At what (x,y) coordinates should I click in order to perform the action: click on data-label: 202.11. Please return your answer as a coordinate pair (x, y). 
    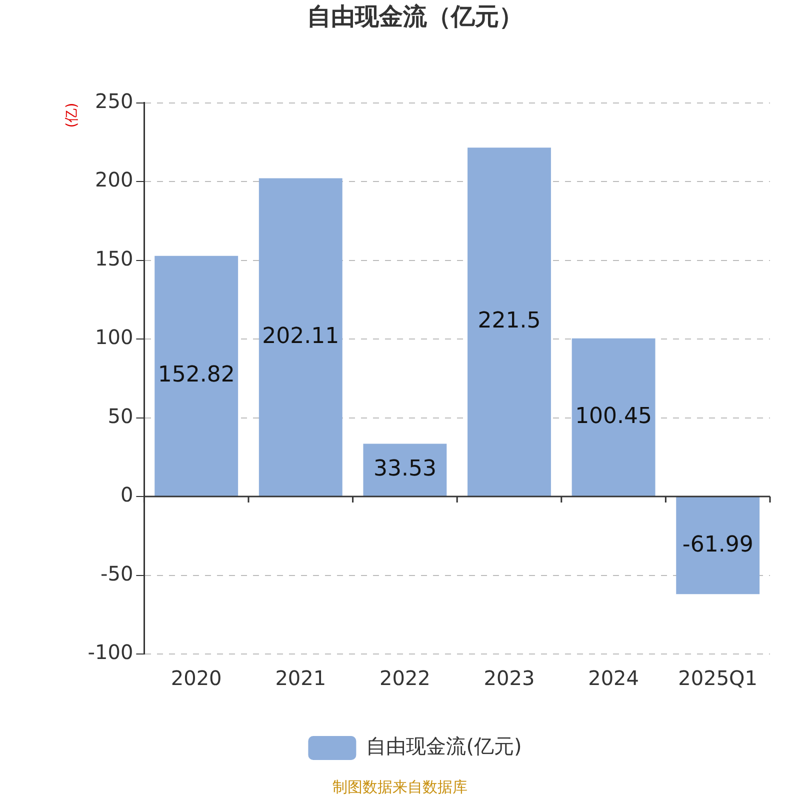
    Looking at the image, I should click on (301, 336).